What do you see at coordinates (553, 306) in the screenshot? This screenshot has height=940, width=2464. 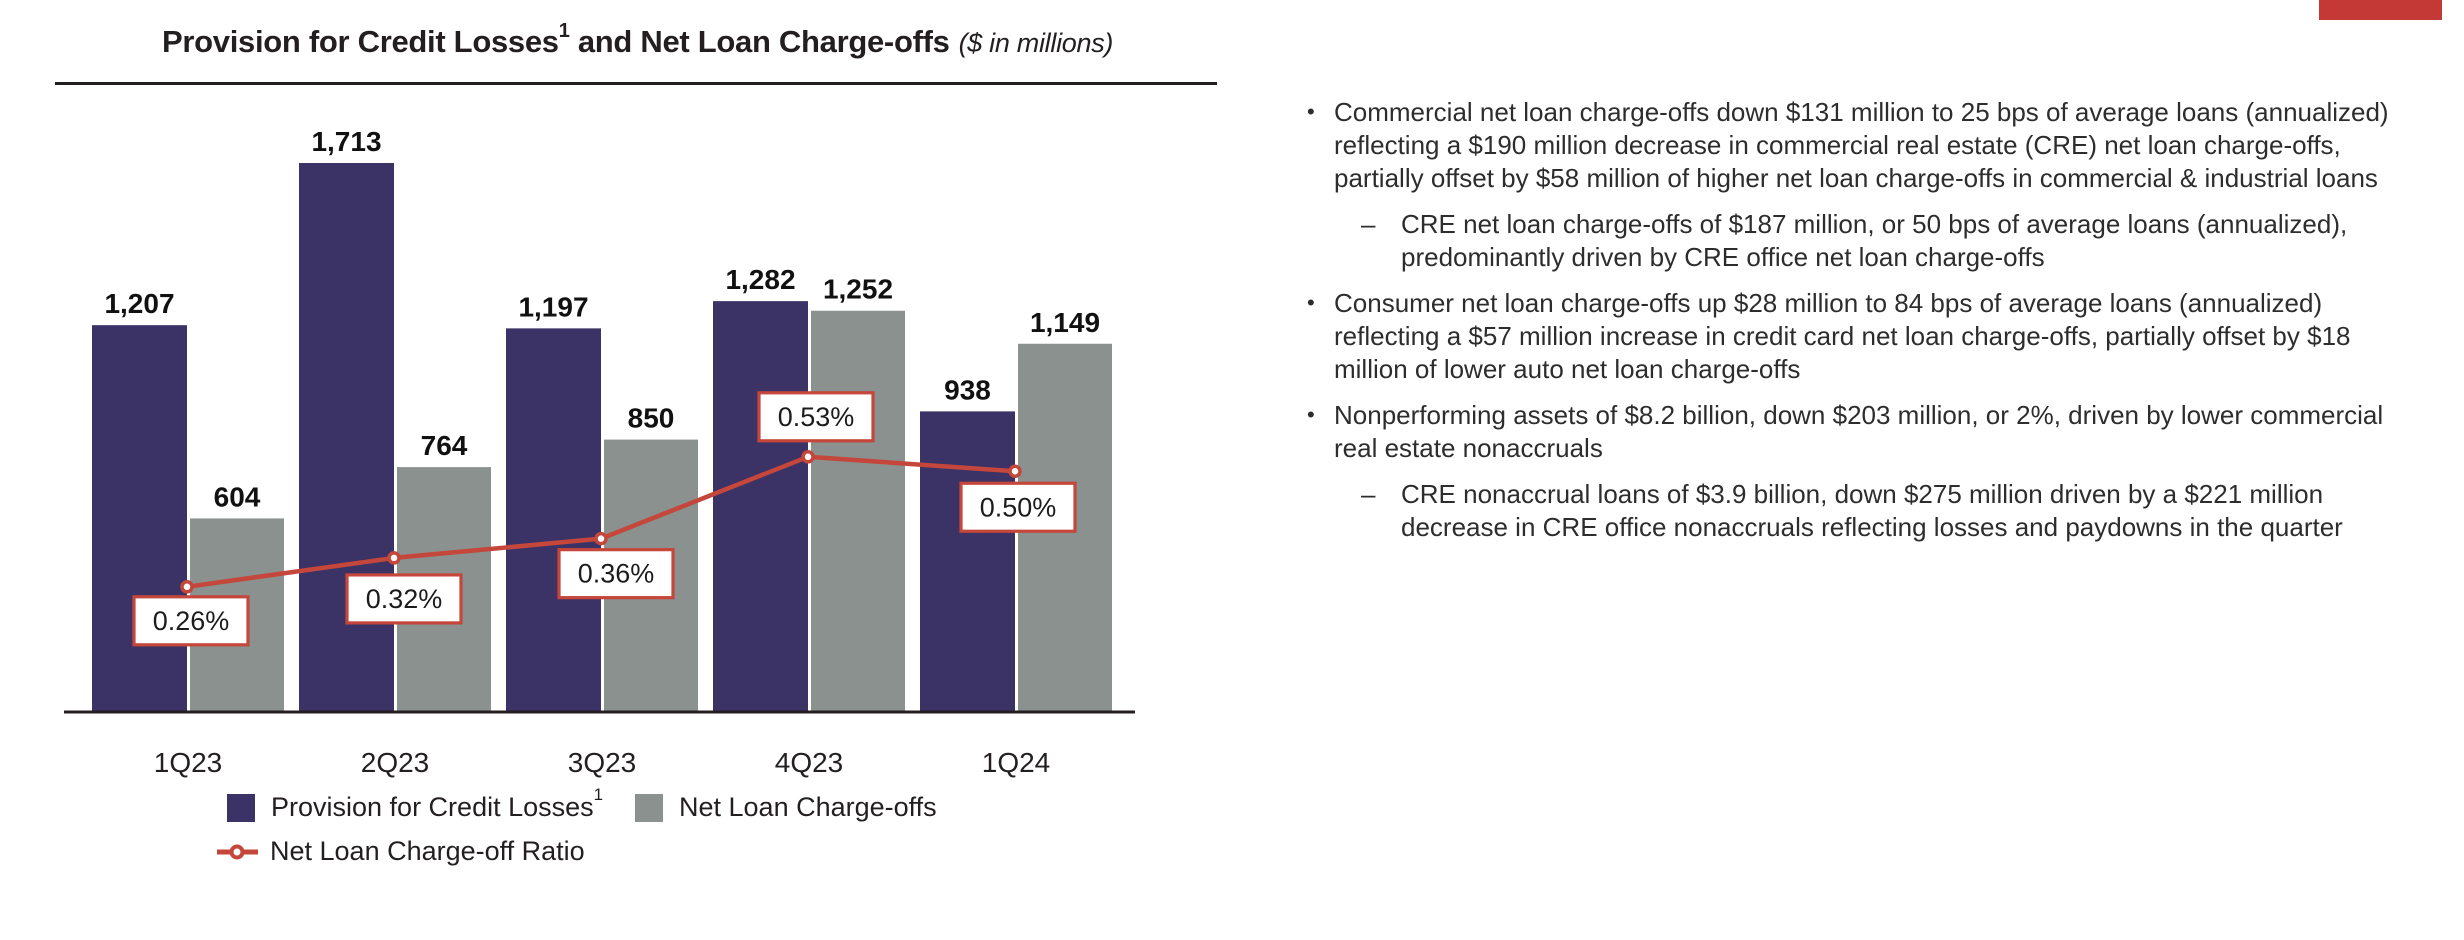 I see `bar-value-label: 1,197` at bounding box center [553, 306].